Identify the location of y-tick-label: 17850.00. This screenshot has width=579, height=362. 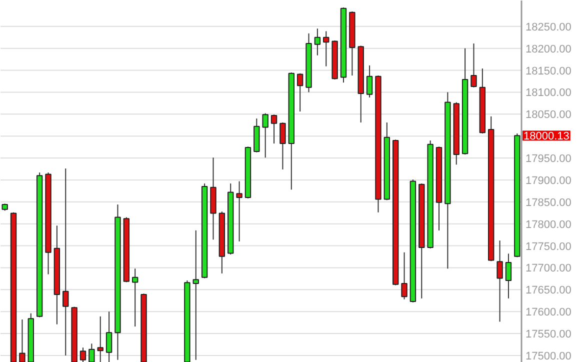
(549, 202).